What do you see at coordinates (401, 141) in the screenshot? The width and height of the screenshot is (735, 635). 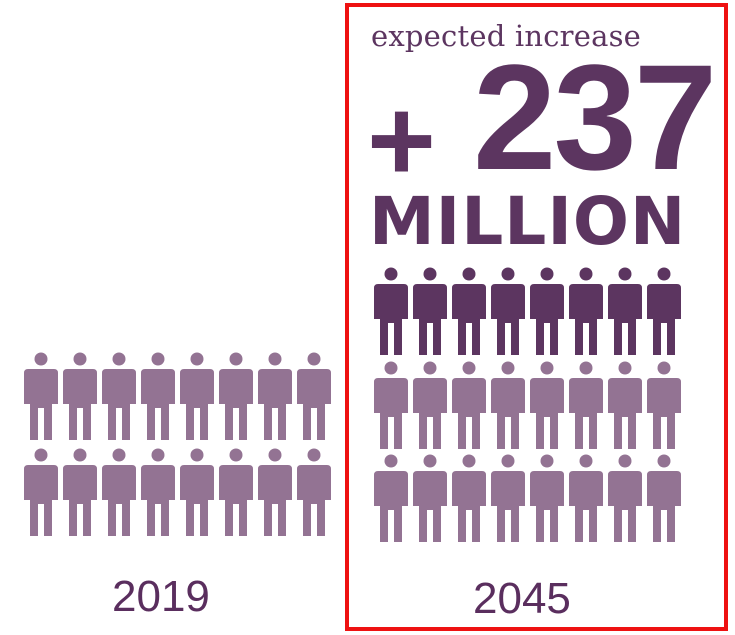 I see `plus-sign: +` at bounding box center [401, 141].